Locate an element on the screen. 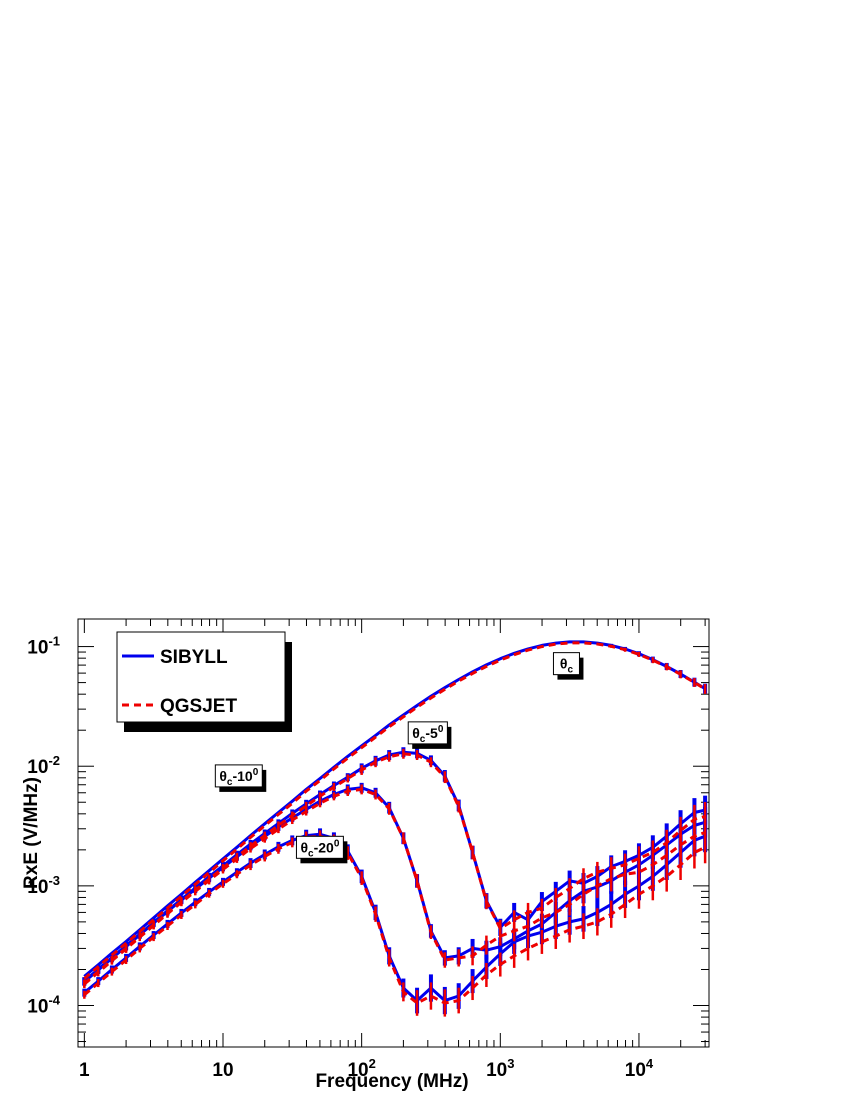  curve-label: θc-50 is located at coordinates (429, 735).